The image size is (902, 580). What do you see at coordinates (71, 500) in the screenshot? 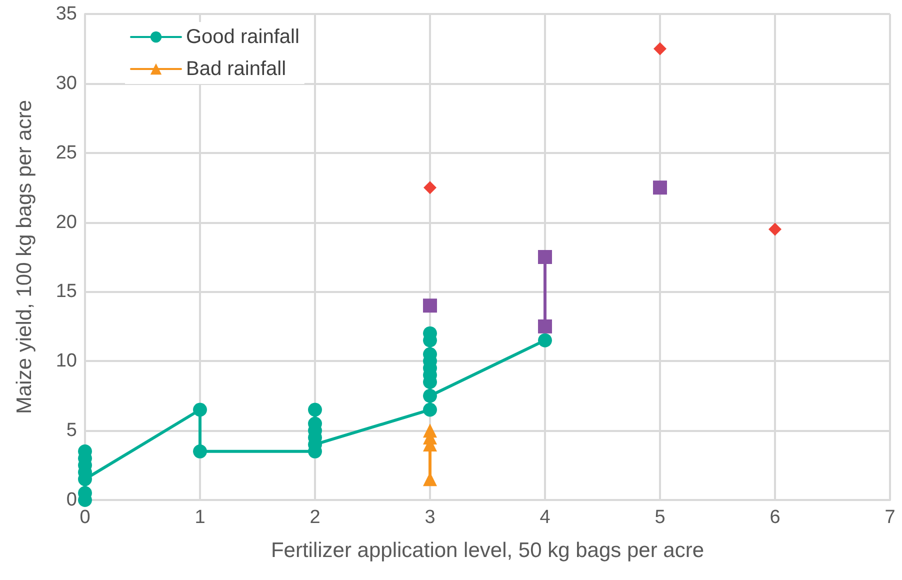
I see `y-tick-label: 0` at bounding box center [71, 500].